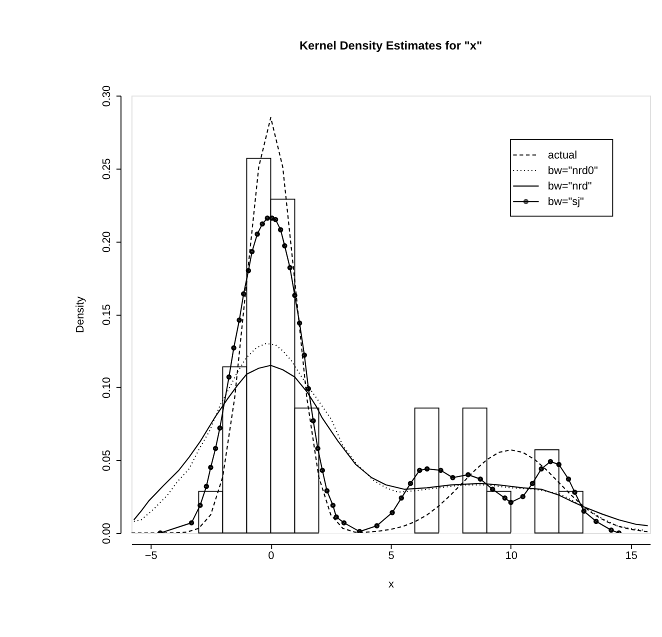 The width and height of the screenshot is (662, 637). Describe the element at coordinates (271, 556) in the screenshot. I see `x-tick-label: 0` at that location.